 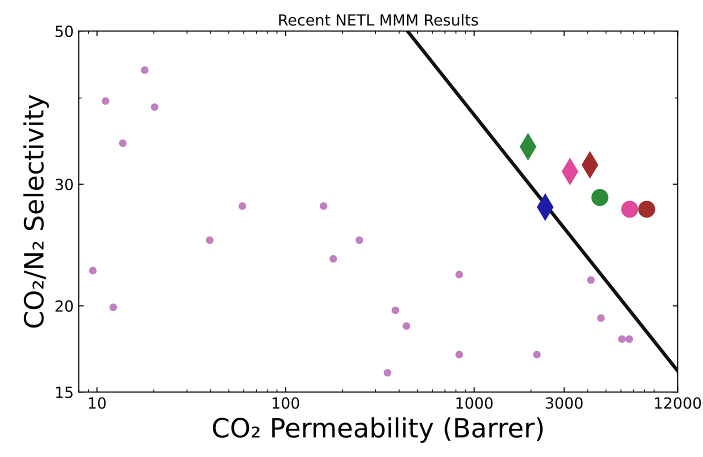 What do you see at coordinates (97, 403) in the screenshot?
I see `x-tick-label: 10` at bounding box center [97, 403].